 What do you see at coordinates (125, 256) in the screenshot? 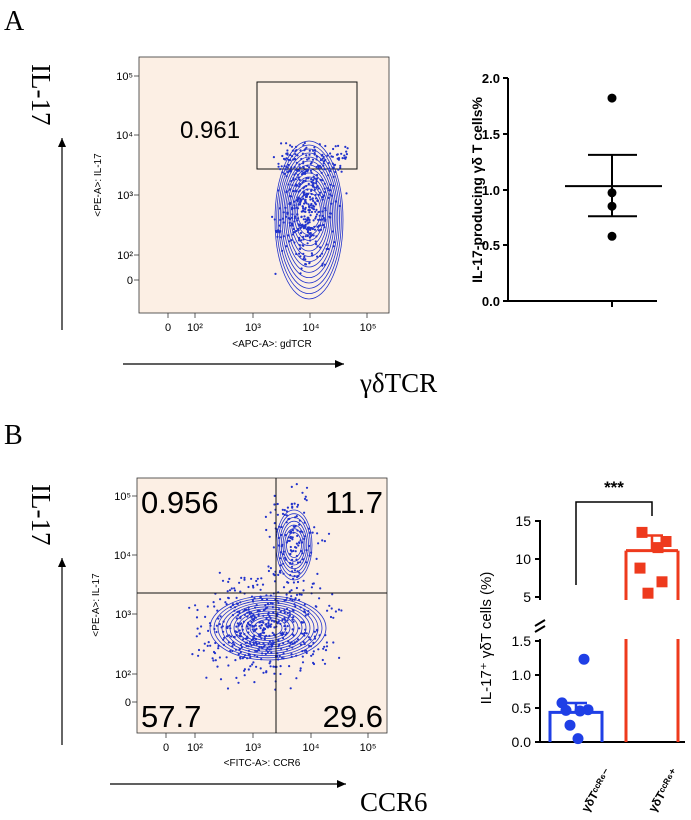
I see `y-tick-label: 10²` at bounding box center [125, 256].